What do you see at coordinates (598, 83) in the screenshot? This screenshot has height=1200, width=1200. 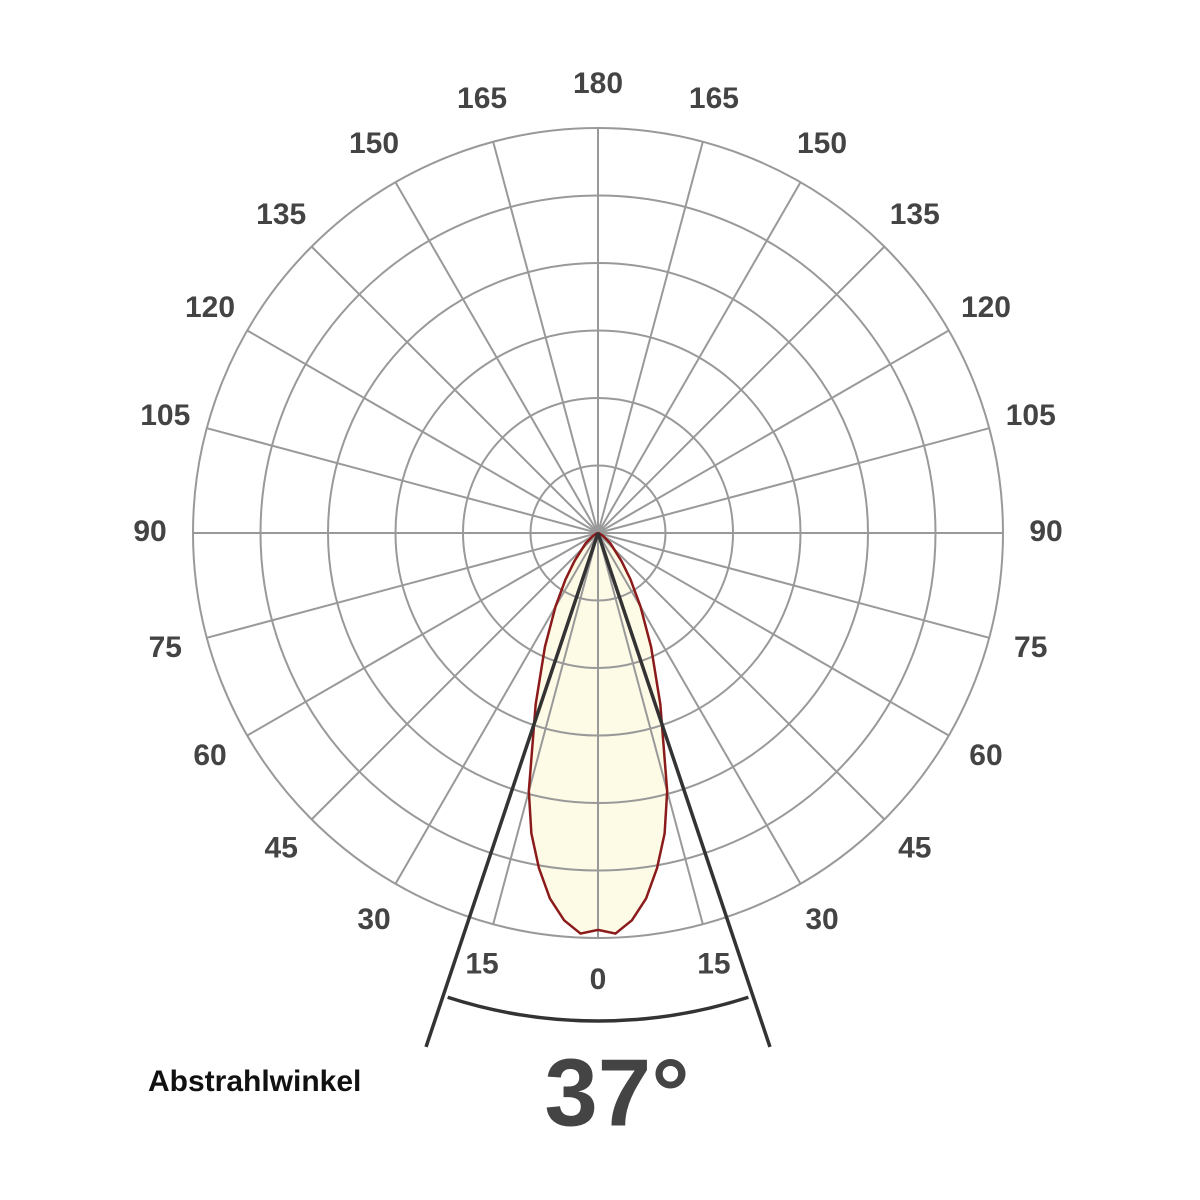 I see `angle-label: 180` at bounding box center [598, 83].